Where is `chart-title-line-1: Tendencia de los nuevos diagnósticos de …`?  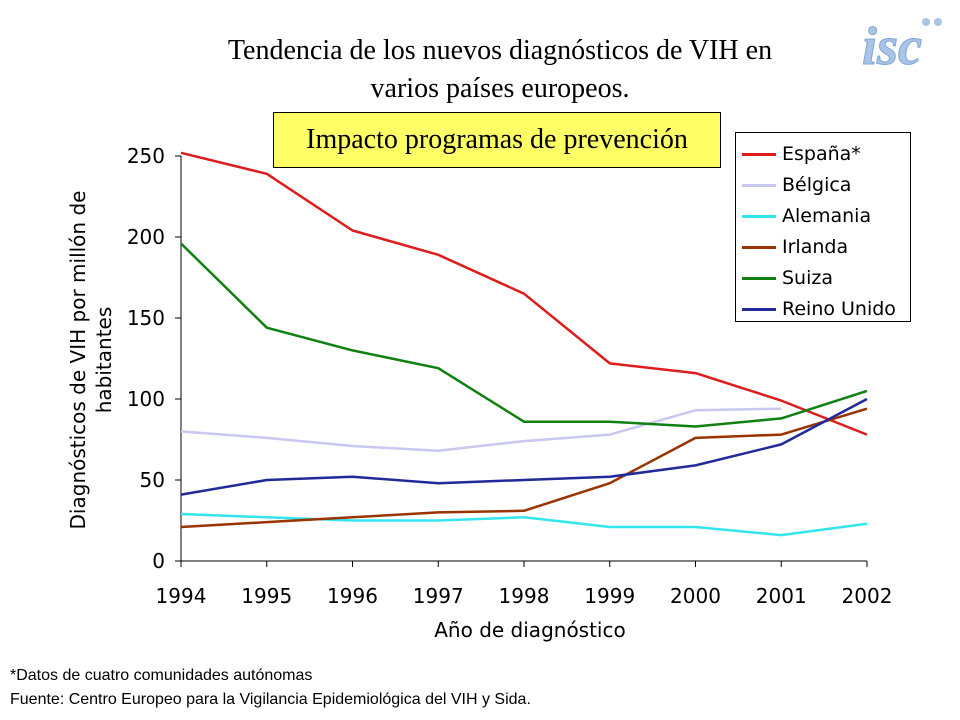
chart-title-line-1: Tendencia de los nuevos diagnósticos de … is located at coordinates (500, 50).